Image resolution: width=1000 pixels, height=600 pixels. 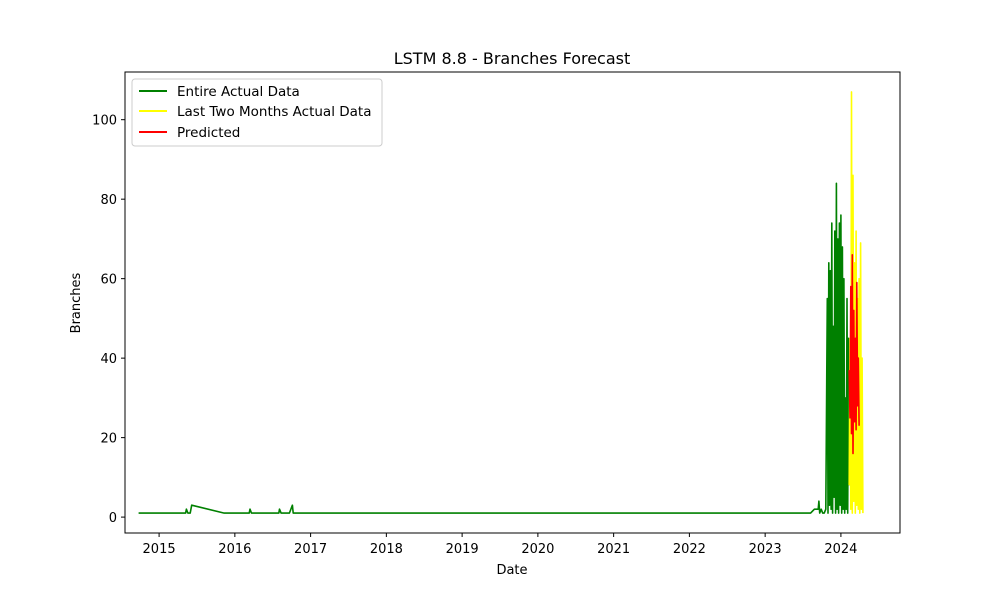 I want to click on series-line-last-two-months-actual-data, so click(x=856, y=302).